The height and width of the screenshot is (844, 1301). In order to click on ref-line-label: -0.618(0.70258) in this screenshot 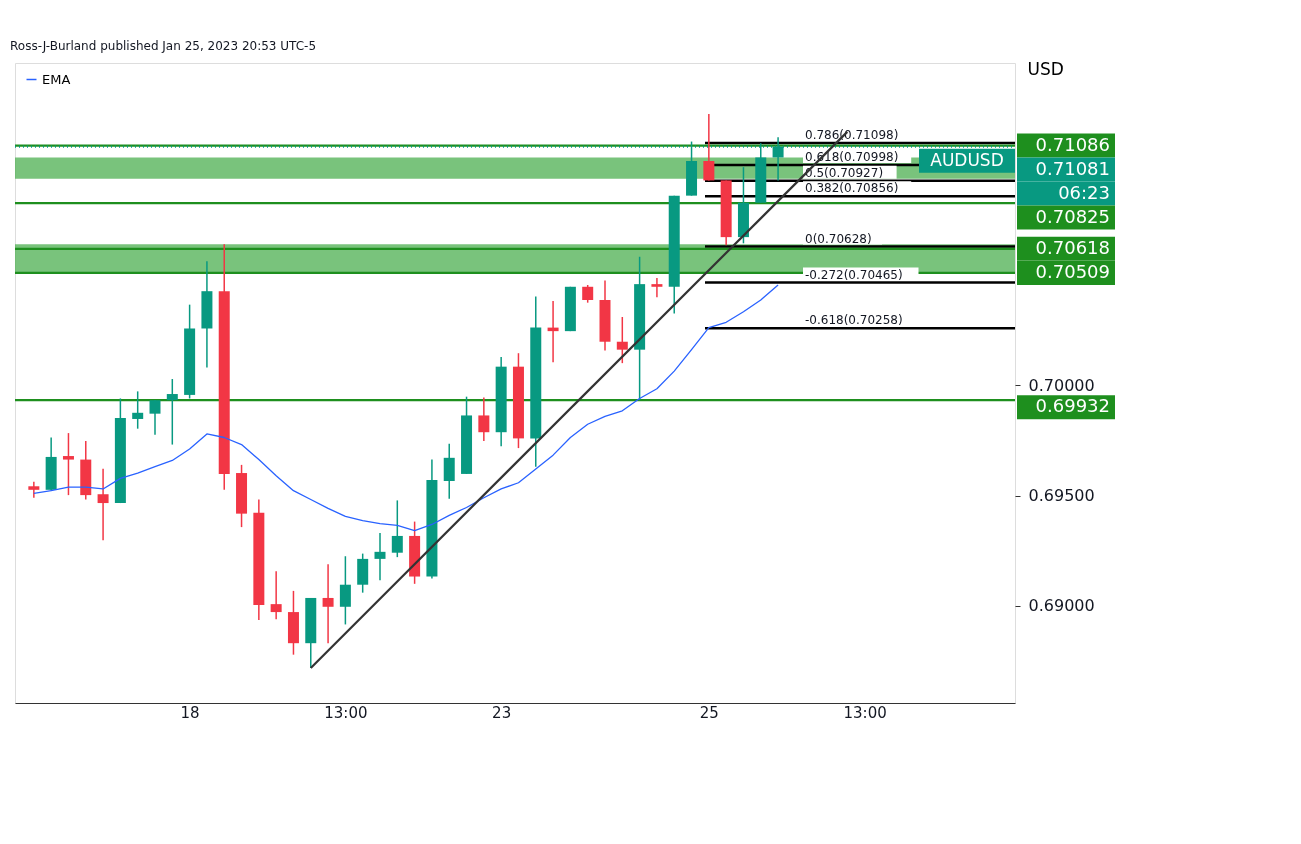, I will do `click(854, 320)`.